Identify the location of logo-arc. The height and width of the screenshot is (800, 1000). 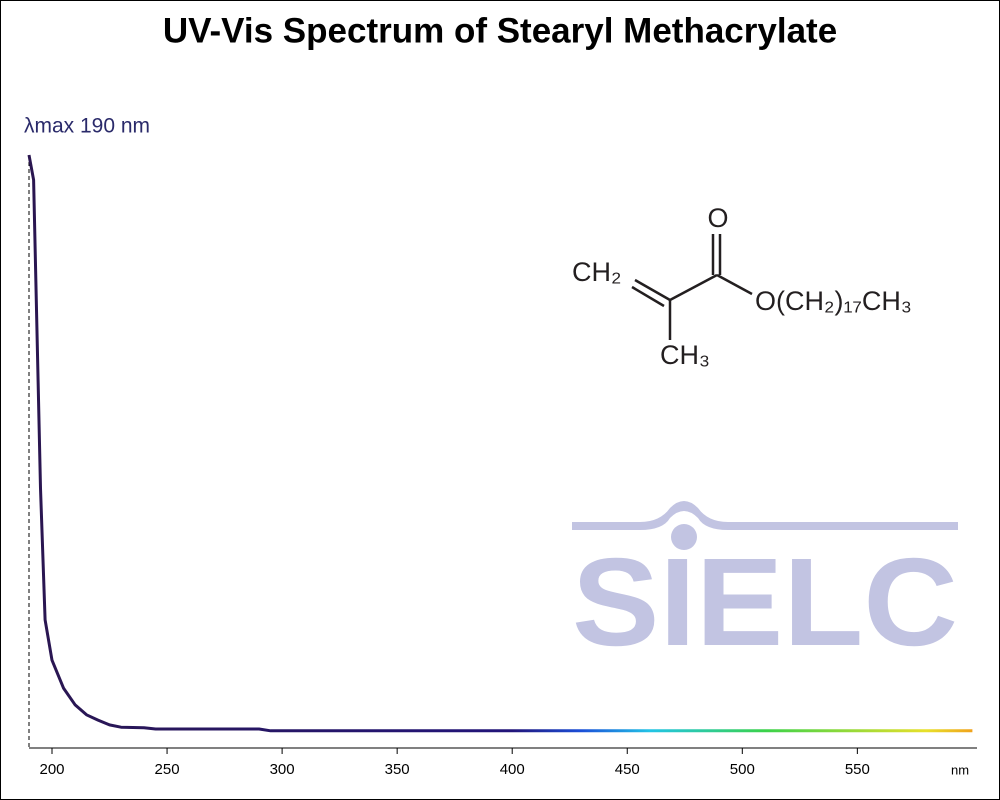
(765, 515).